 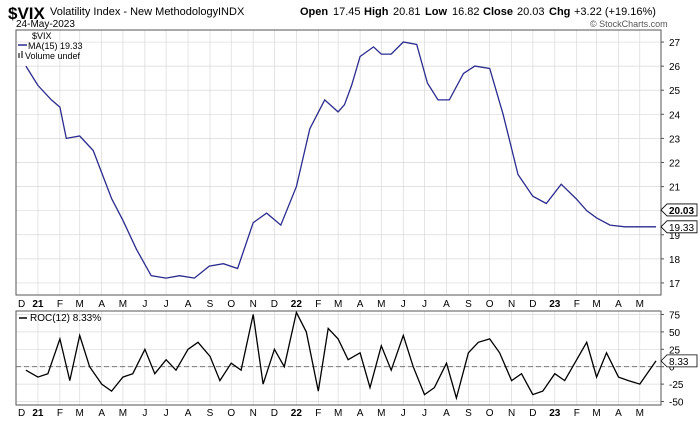 What do you see at coordinates (629, 24) in the screenshot?
I see `watermark: © StockCharts.com` at bounding box center [629, 24].